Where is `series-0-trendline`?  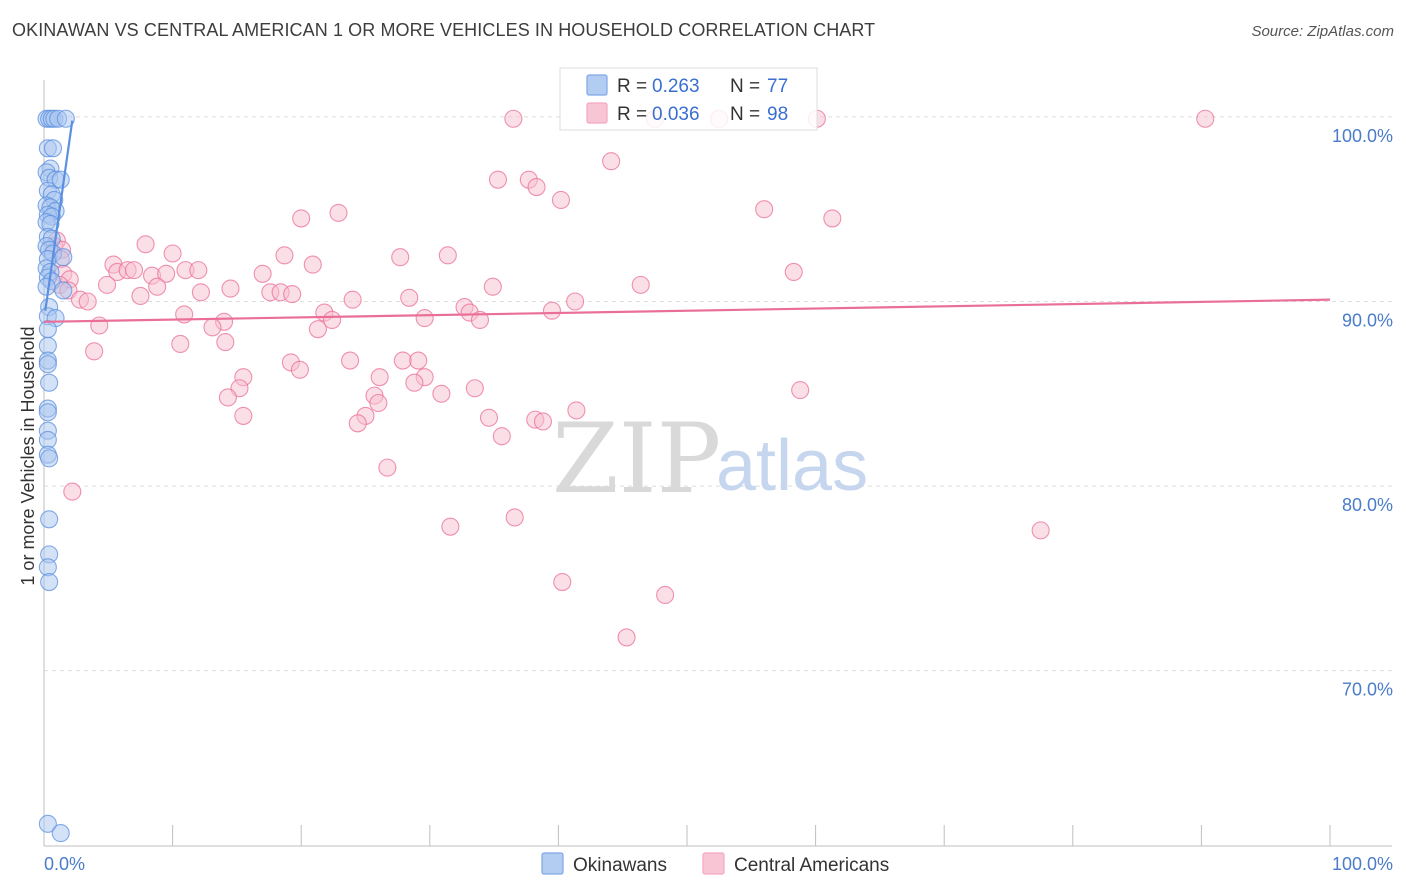 series-0-trendline is located at coordinates (59, 215).